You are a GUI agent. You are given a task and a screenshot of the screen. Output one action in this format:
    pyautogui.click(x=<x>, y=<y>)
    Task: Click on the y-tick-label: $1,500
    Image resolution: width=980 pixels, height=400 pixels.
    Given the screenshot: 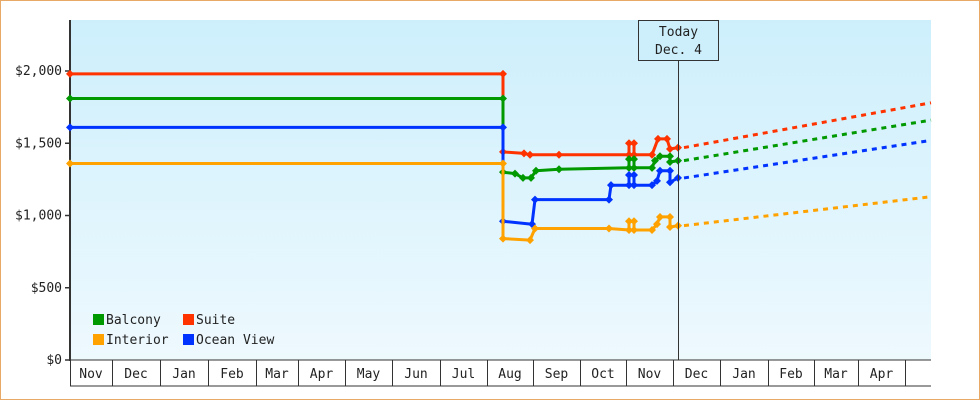 What is the action you would take?
    pyautogui.click(x=38, y=143)
    